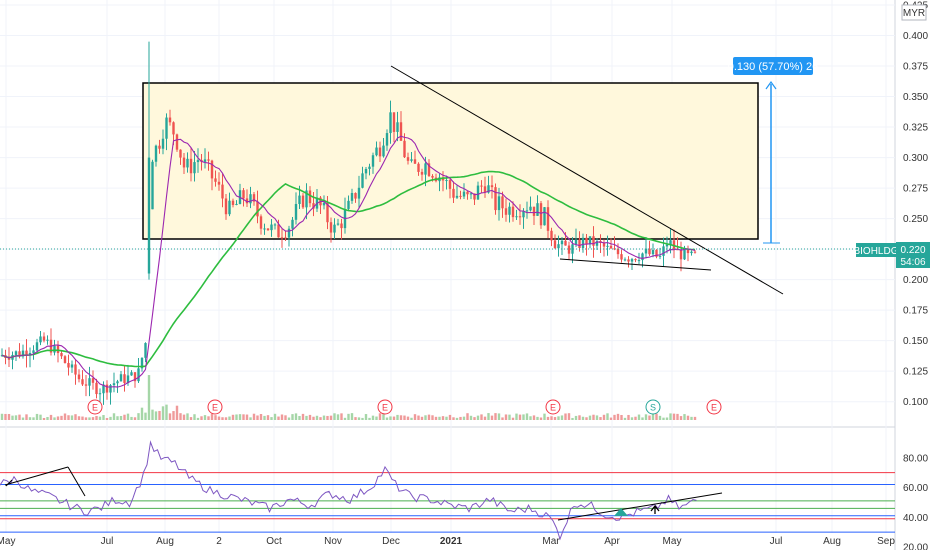  Describe the element at coordinates (915, 458) in the screenshot. I see `rsi-tick-label: 80.00` at that location.